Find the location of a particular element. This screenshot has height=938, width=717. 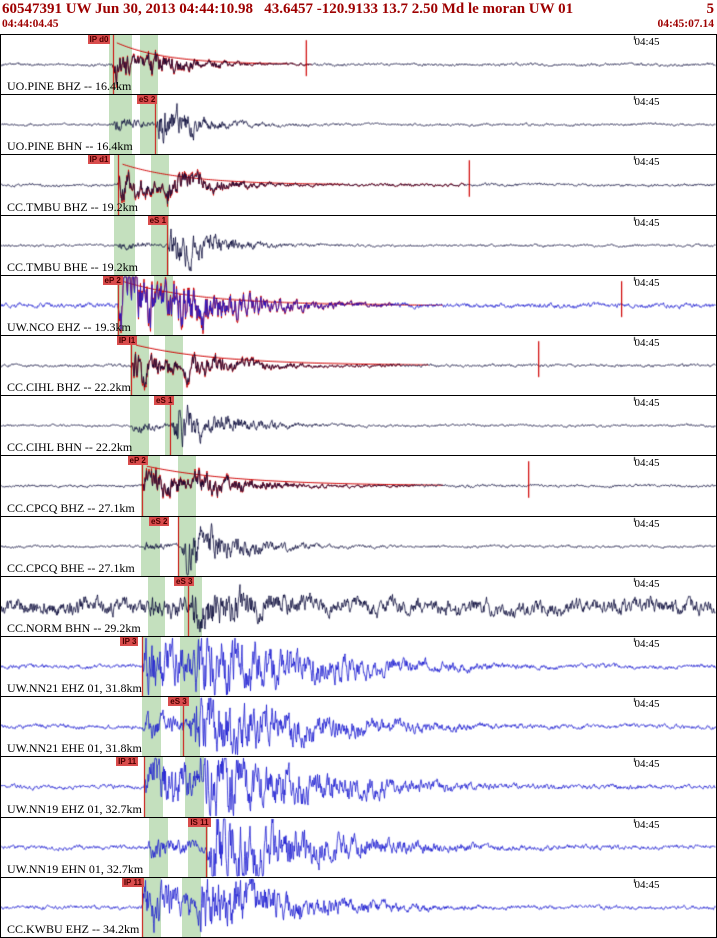

trace-panel: eS 2 04:45 CC.CPCQ BHE -- 27.1km is located at coordinates (358, 546).